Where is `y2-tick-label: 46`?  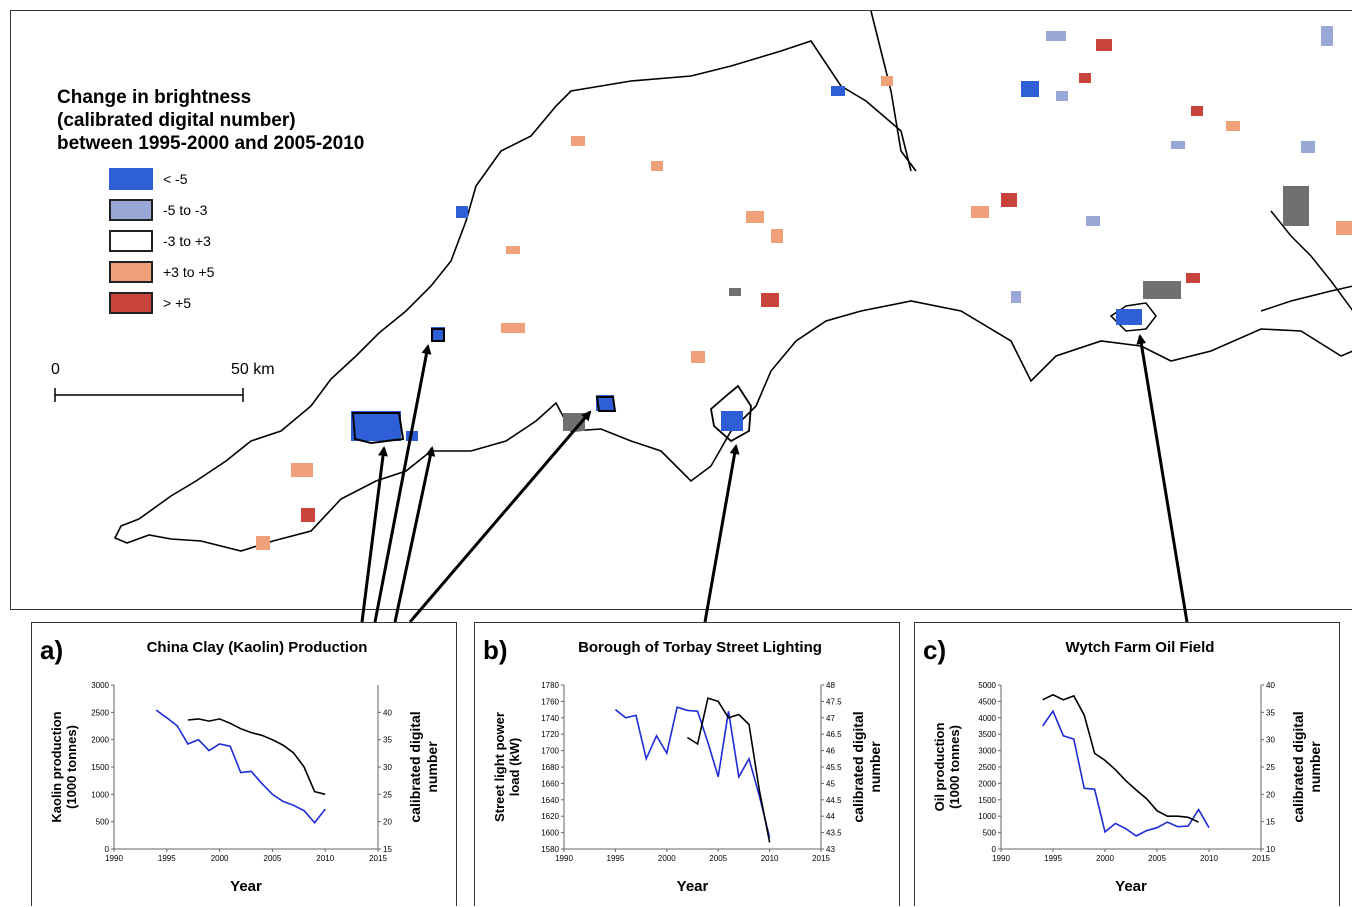
y2-tick-label: 46 is located at coordinates (830, 751).